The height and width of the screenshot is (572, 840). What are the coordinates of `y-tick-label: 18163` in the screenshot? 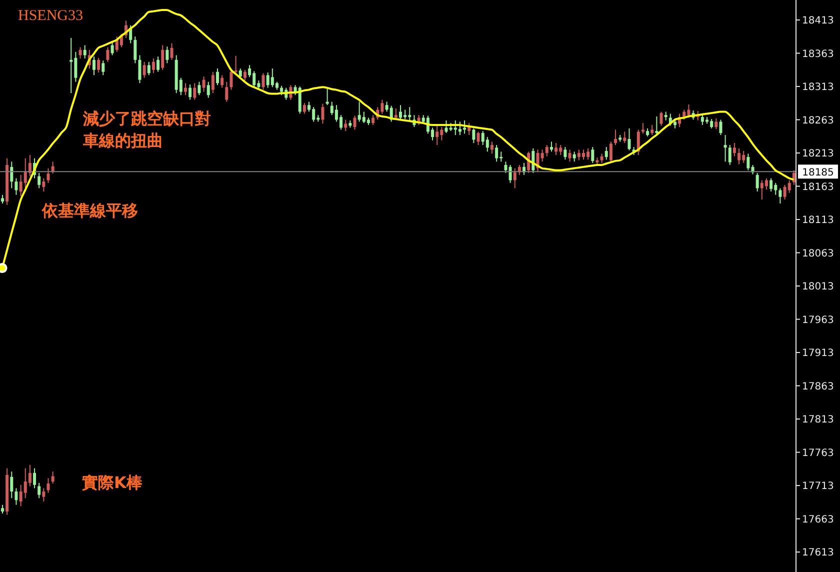 It's located at (818, 187).